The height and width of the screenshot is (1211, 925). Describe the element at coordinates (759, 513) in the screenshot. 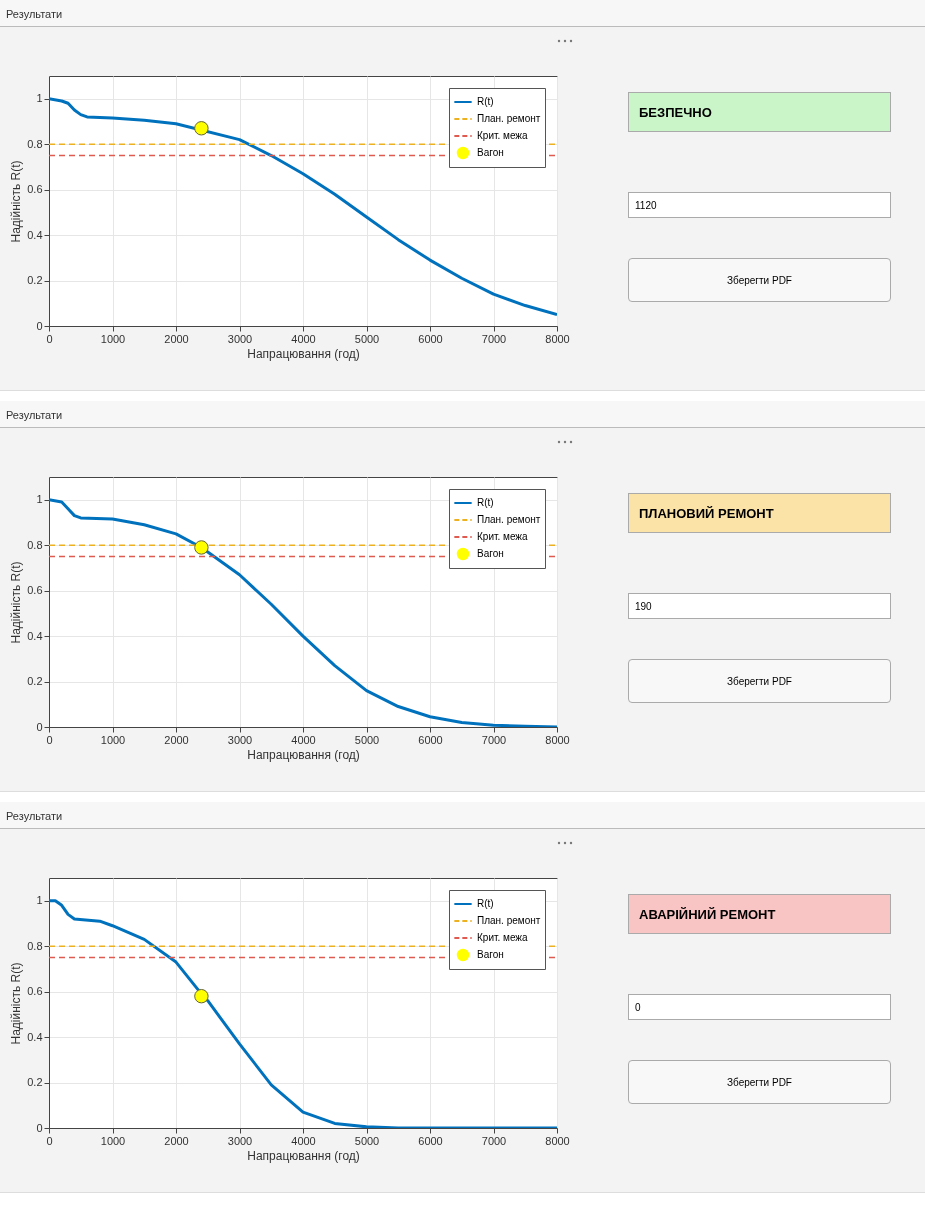

I see `text: ПЛАНОВИЙ РЕМОНТ` at that location.